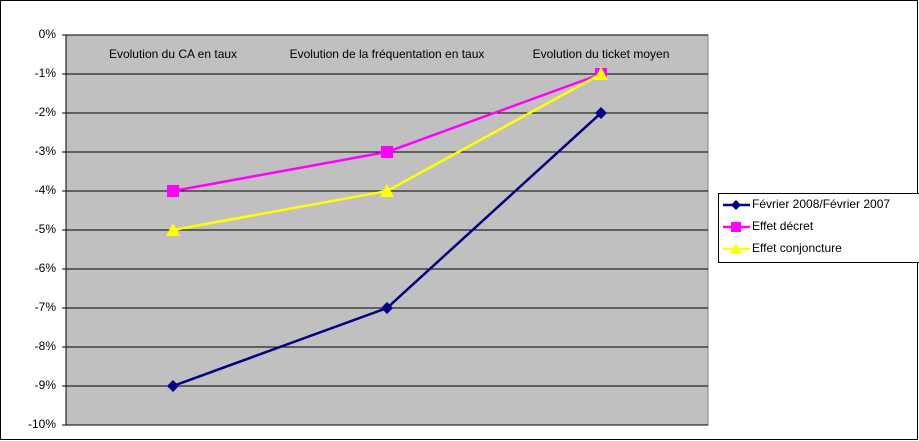 The width and height of the screenshot is (919, 441). What do you see at coordinates (387, 54) in the screenshot?
I see `x-tick-label: Evolution de la fréquentation en taux` at bounding box center [387, 54].